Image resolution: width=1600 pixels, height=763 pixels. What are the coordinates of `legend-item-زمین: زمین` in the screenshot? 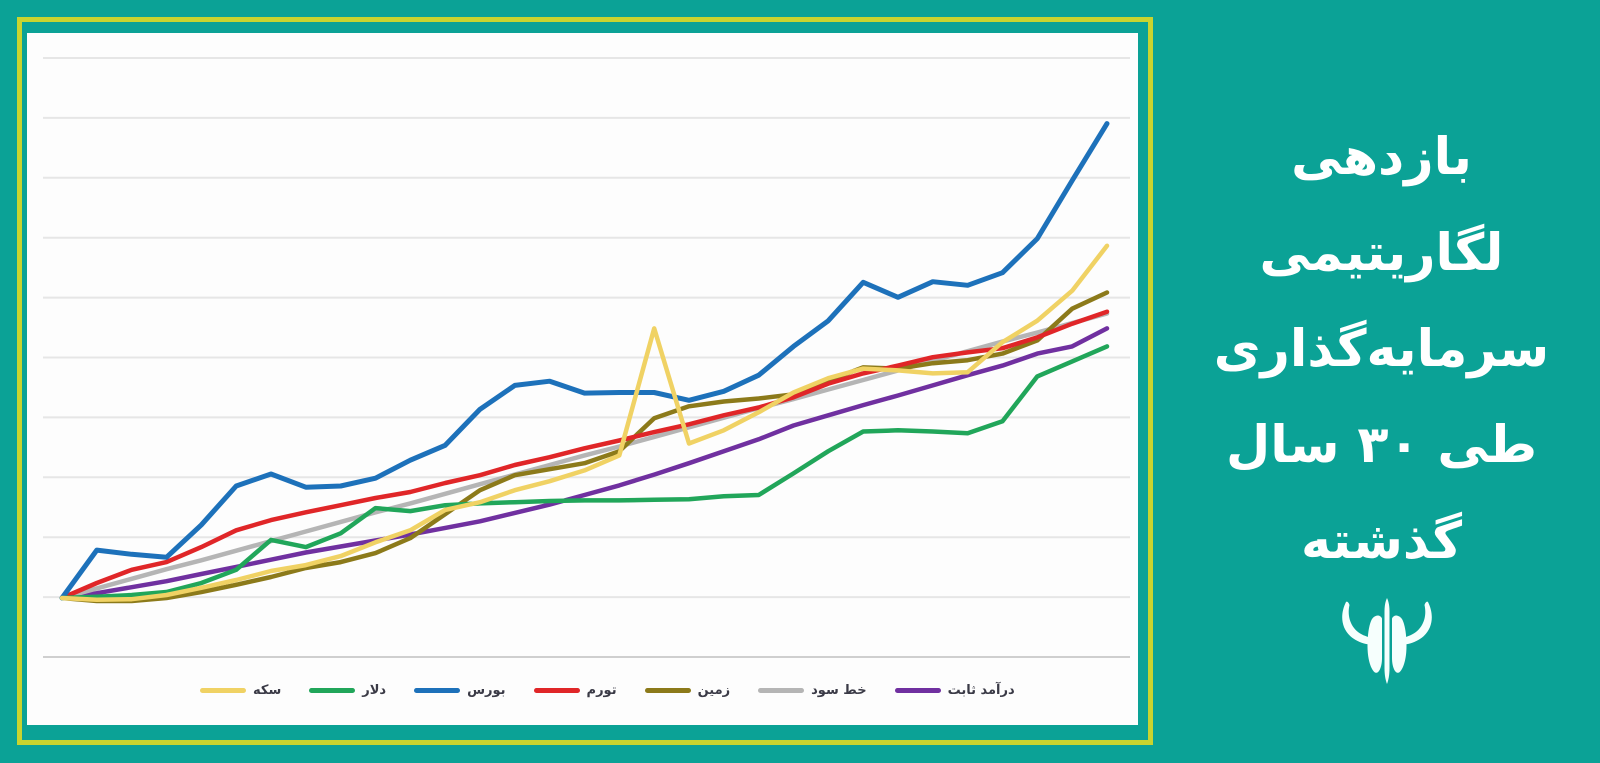 It's located at (687, 690).